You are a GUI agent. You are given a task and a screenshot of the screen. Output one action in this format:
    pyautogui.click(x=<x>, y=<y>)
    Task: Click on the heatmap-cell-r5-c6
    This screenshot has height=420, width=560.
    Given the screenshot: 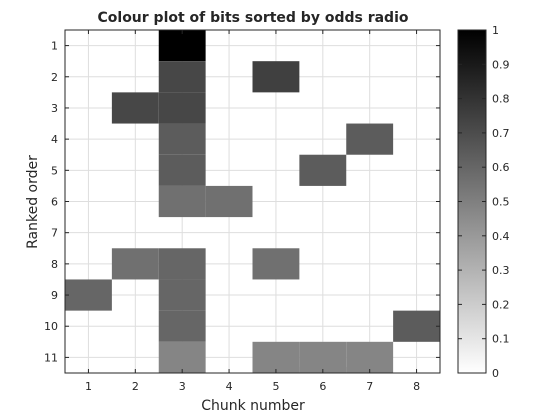 What is the action you would take?
    pyautogui.click(x=323, y=170)
    